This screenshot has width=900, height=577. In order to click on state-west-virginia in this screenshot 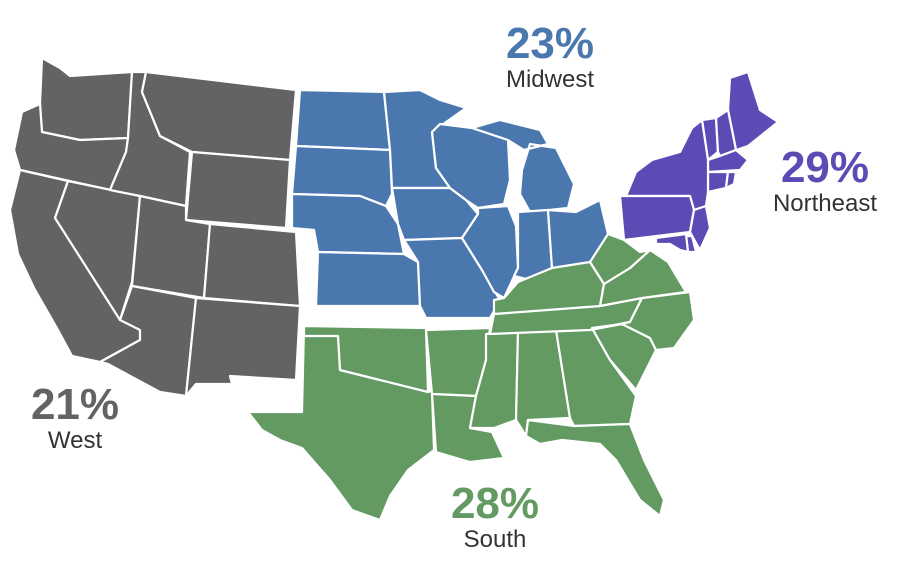, I will do `click(620, 259)`.